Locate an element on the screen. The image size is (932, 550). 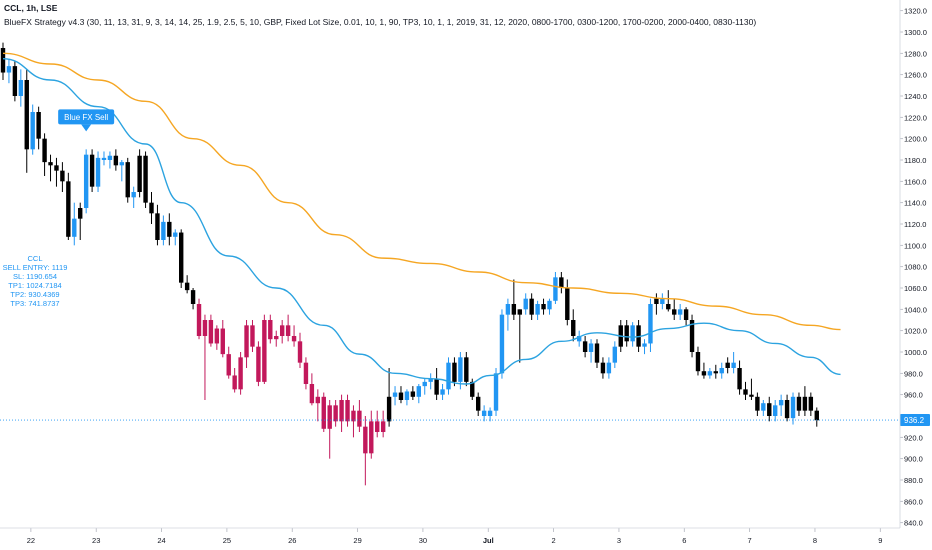
trade-info-sell-entry: SELL ENTRY: 1119 is located at coordinates (35, 267).